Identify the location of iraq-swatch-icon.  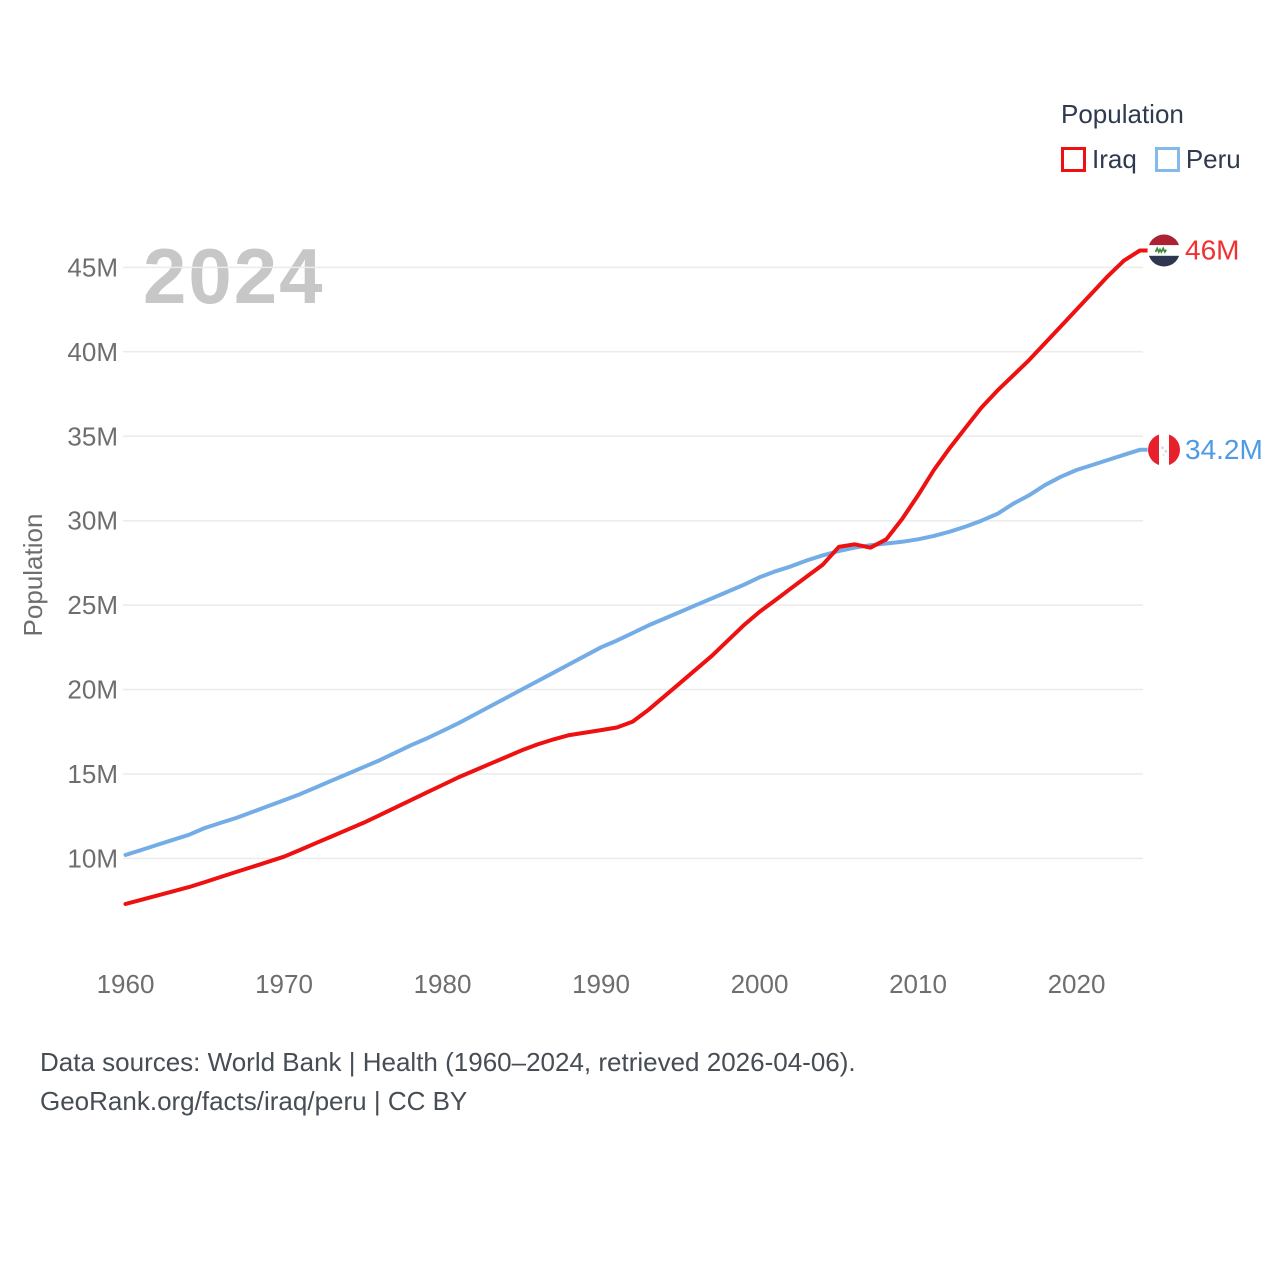
(1073, 159).